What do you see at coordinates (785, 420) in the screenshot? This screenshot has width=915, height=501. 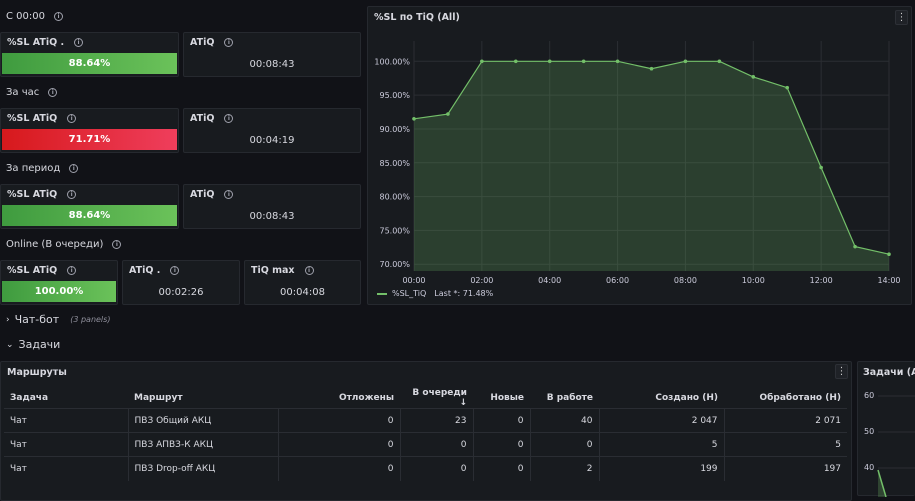 I see `table-cell: 2 071` at bounding box center [785, 420].